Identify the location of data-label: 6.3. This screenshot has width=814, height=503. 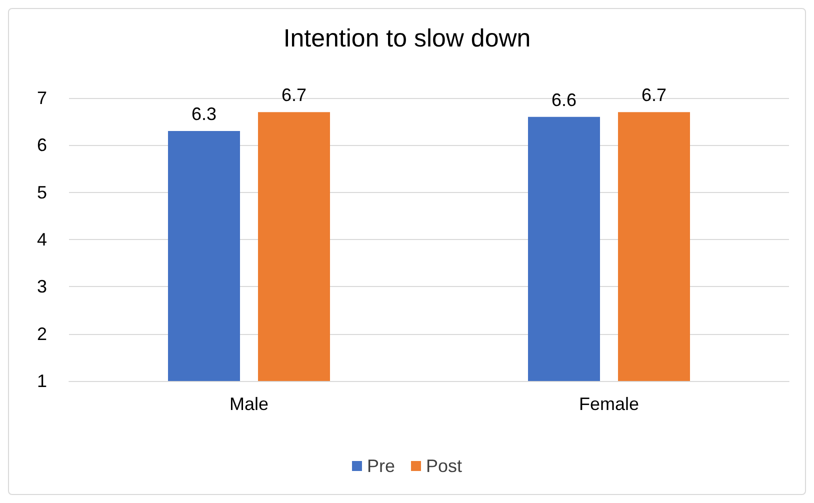
(204, 114).